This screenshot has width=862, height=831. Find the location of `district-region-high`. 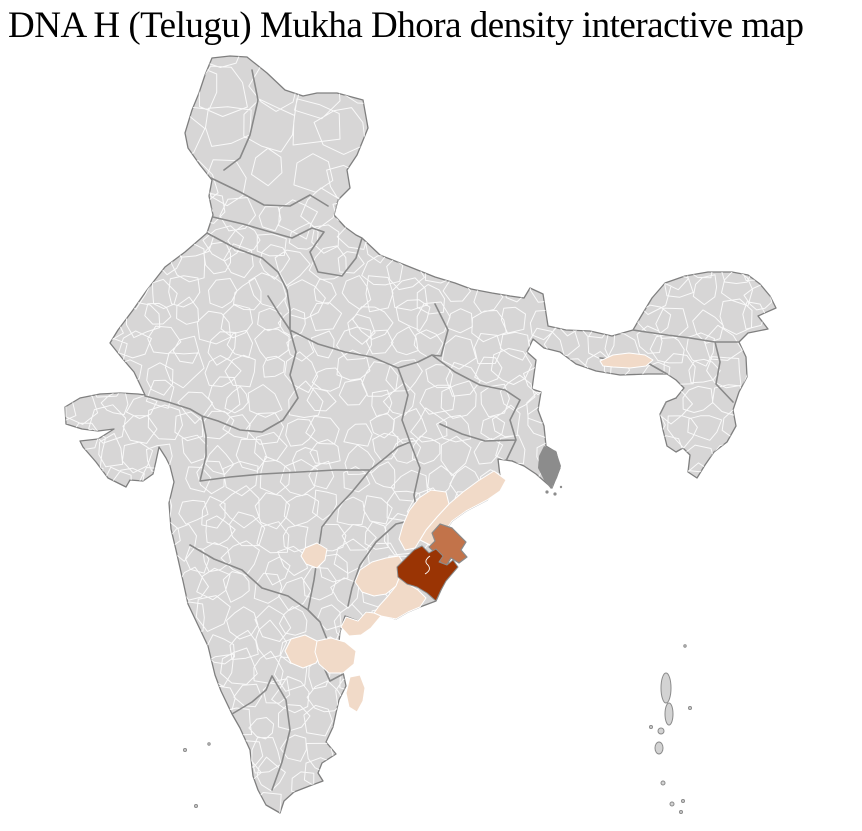

district-region-high is located at coordinates (427, 573).